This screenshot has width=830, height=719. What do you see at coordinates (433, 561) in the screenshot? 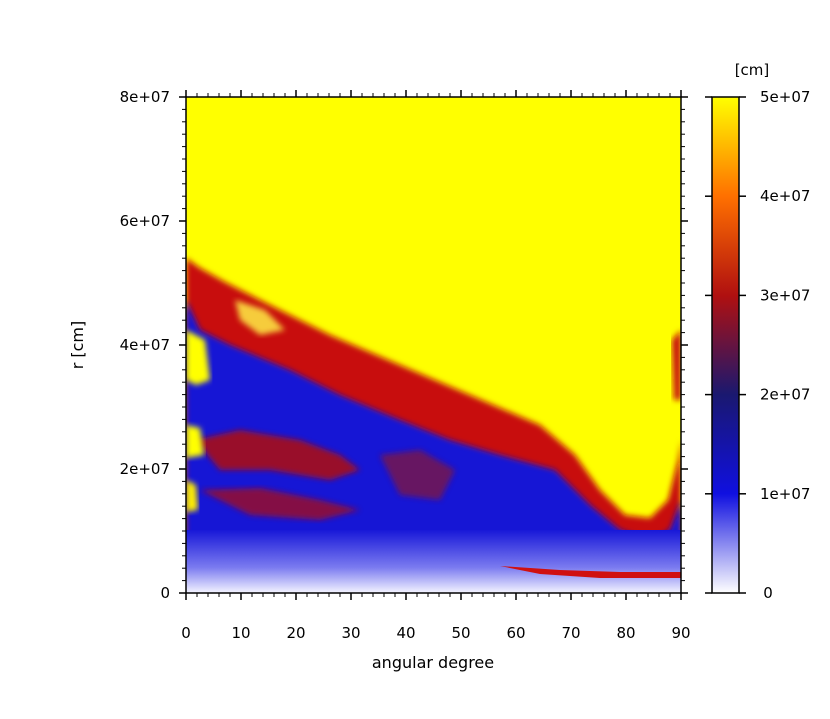
I see `core-region` at bounding box center [433, 561].